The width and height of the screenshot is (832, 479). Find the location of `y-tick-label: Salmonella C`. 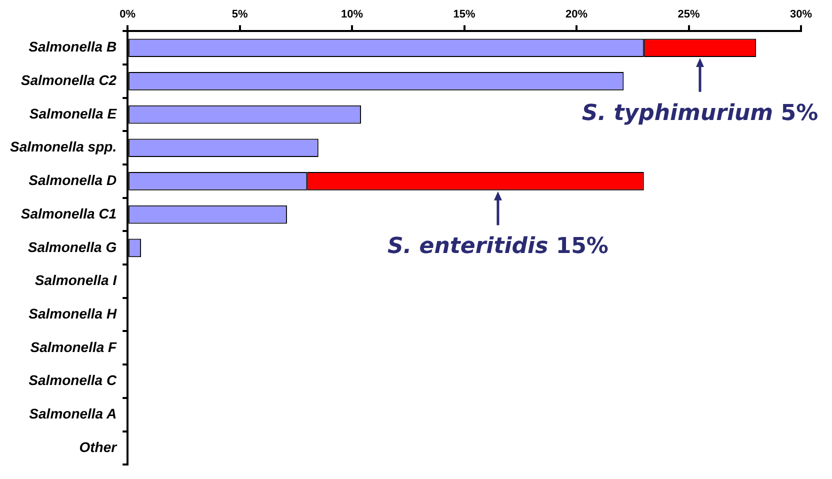

y-tick-label: Salmonella C is located at coordinates (73, 380).